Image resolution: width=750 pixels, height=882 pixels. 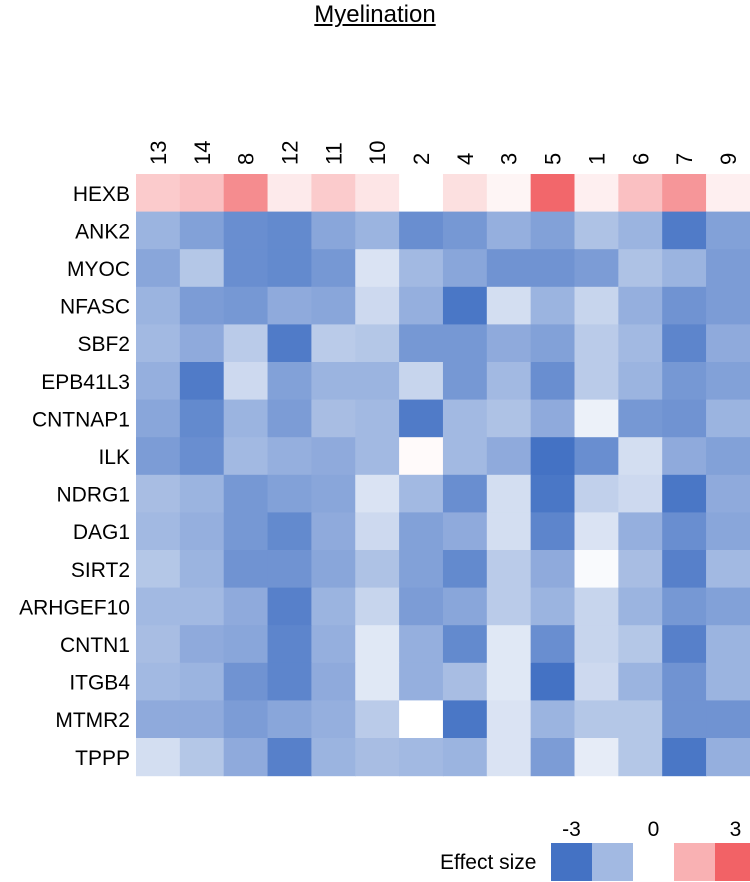 I want to click on legend-label: Effect size, so click(x=488, y=862).